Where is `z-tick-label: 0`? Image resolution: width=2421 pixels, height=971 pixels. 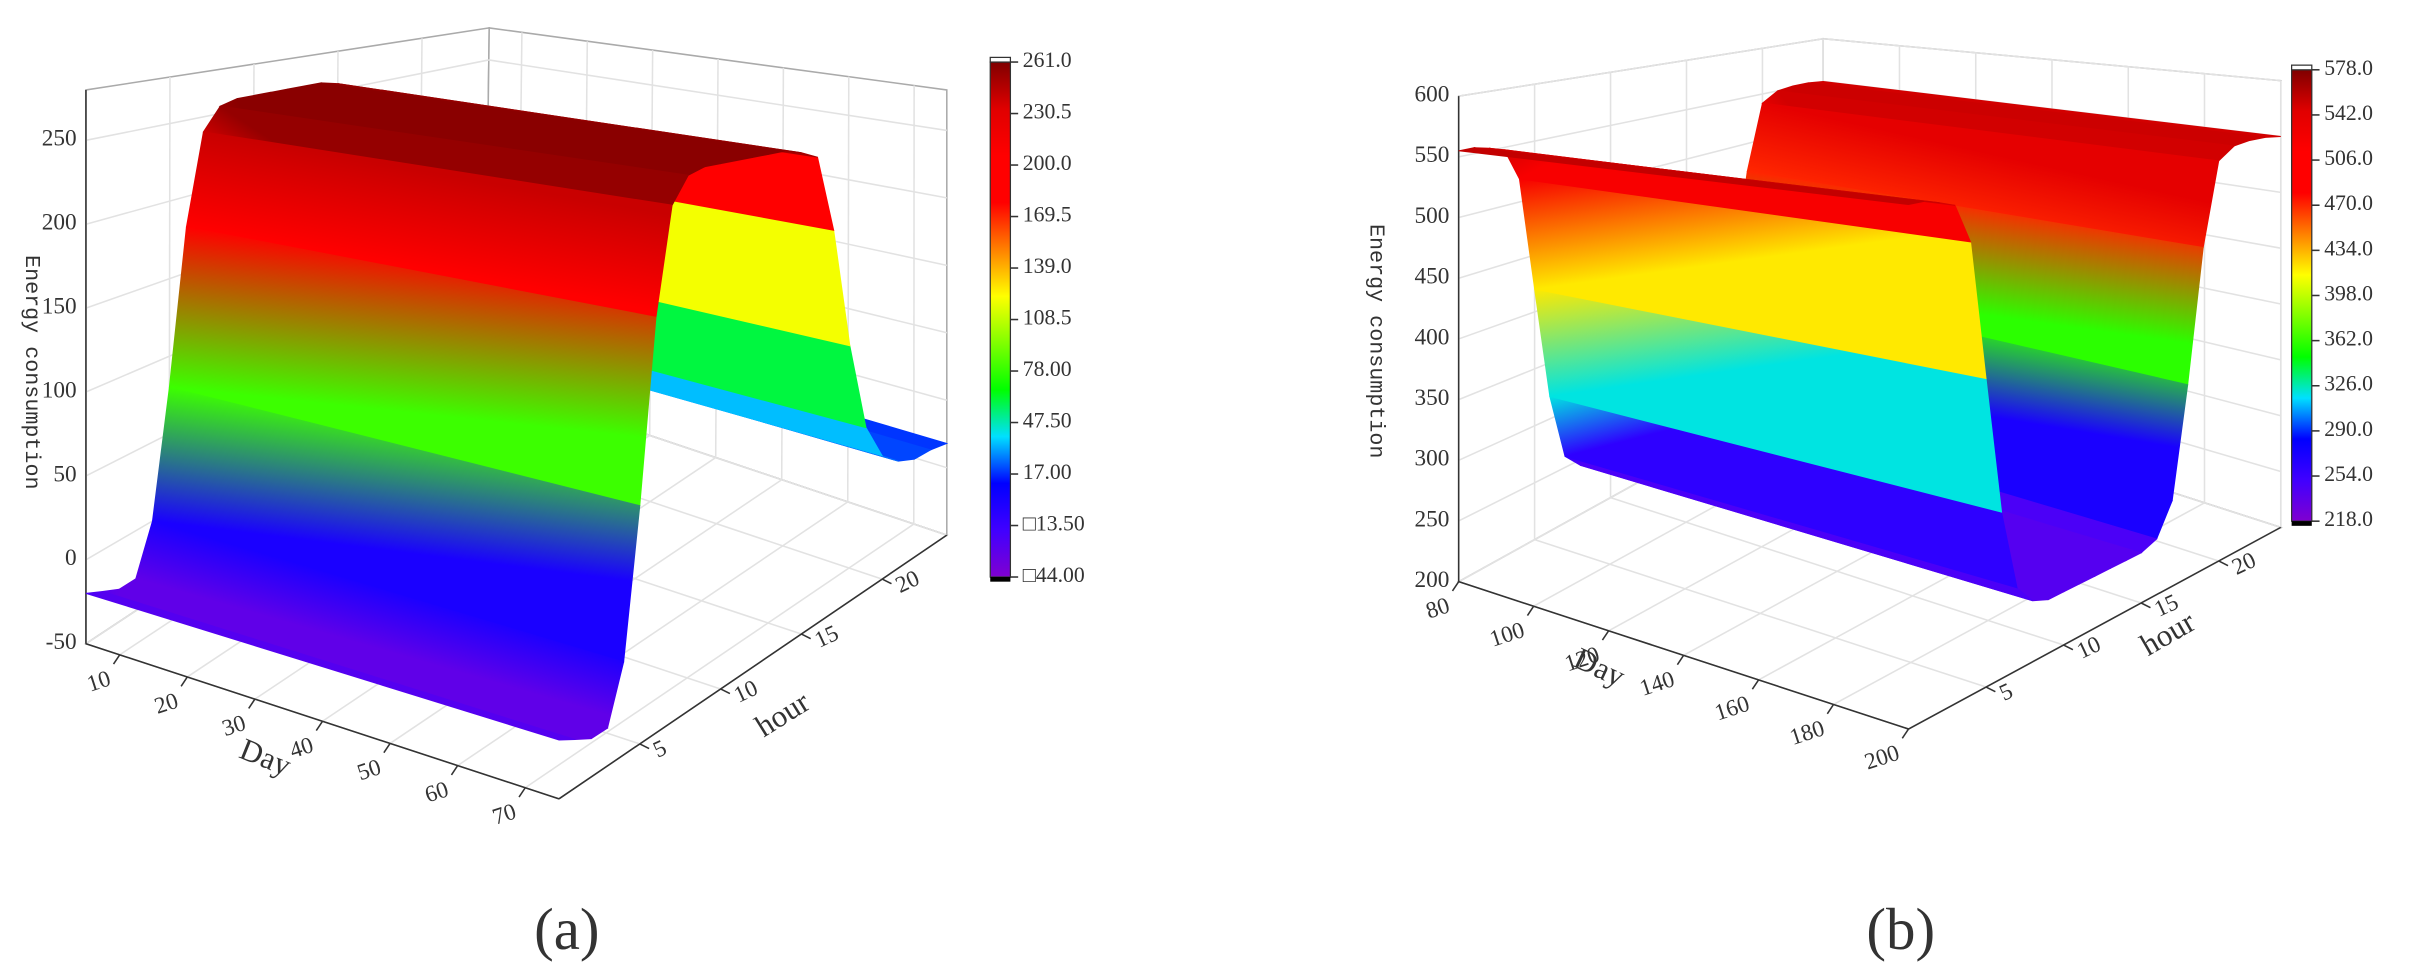 z-tick-label: 0 is located at coordinates (71, 558).